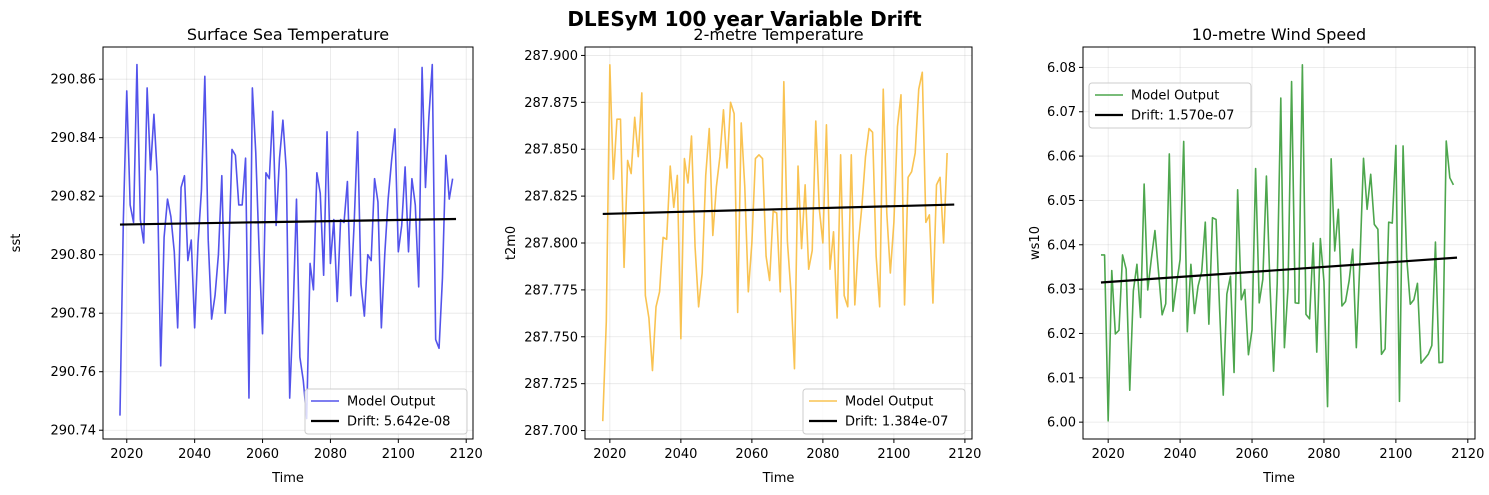 The image size is (1489, 495). I want to click on legend: Model Output Drift: 5.642e-08, so click(386, 411).